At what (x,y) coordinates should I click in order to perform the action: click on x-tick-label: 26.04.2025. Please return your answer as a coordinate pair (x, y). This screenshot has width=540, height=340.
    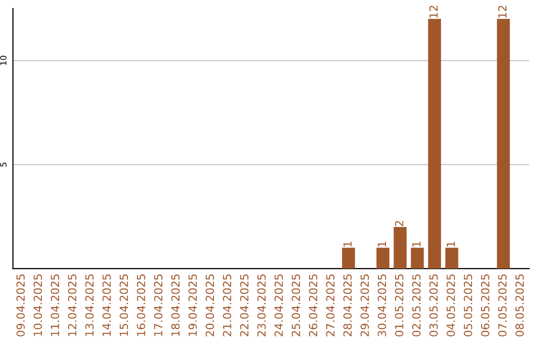
    Looking at the image, I should click on (313, 305).